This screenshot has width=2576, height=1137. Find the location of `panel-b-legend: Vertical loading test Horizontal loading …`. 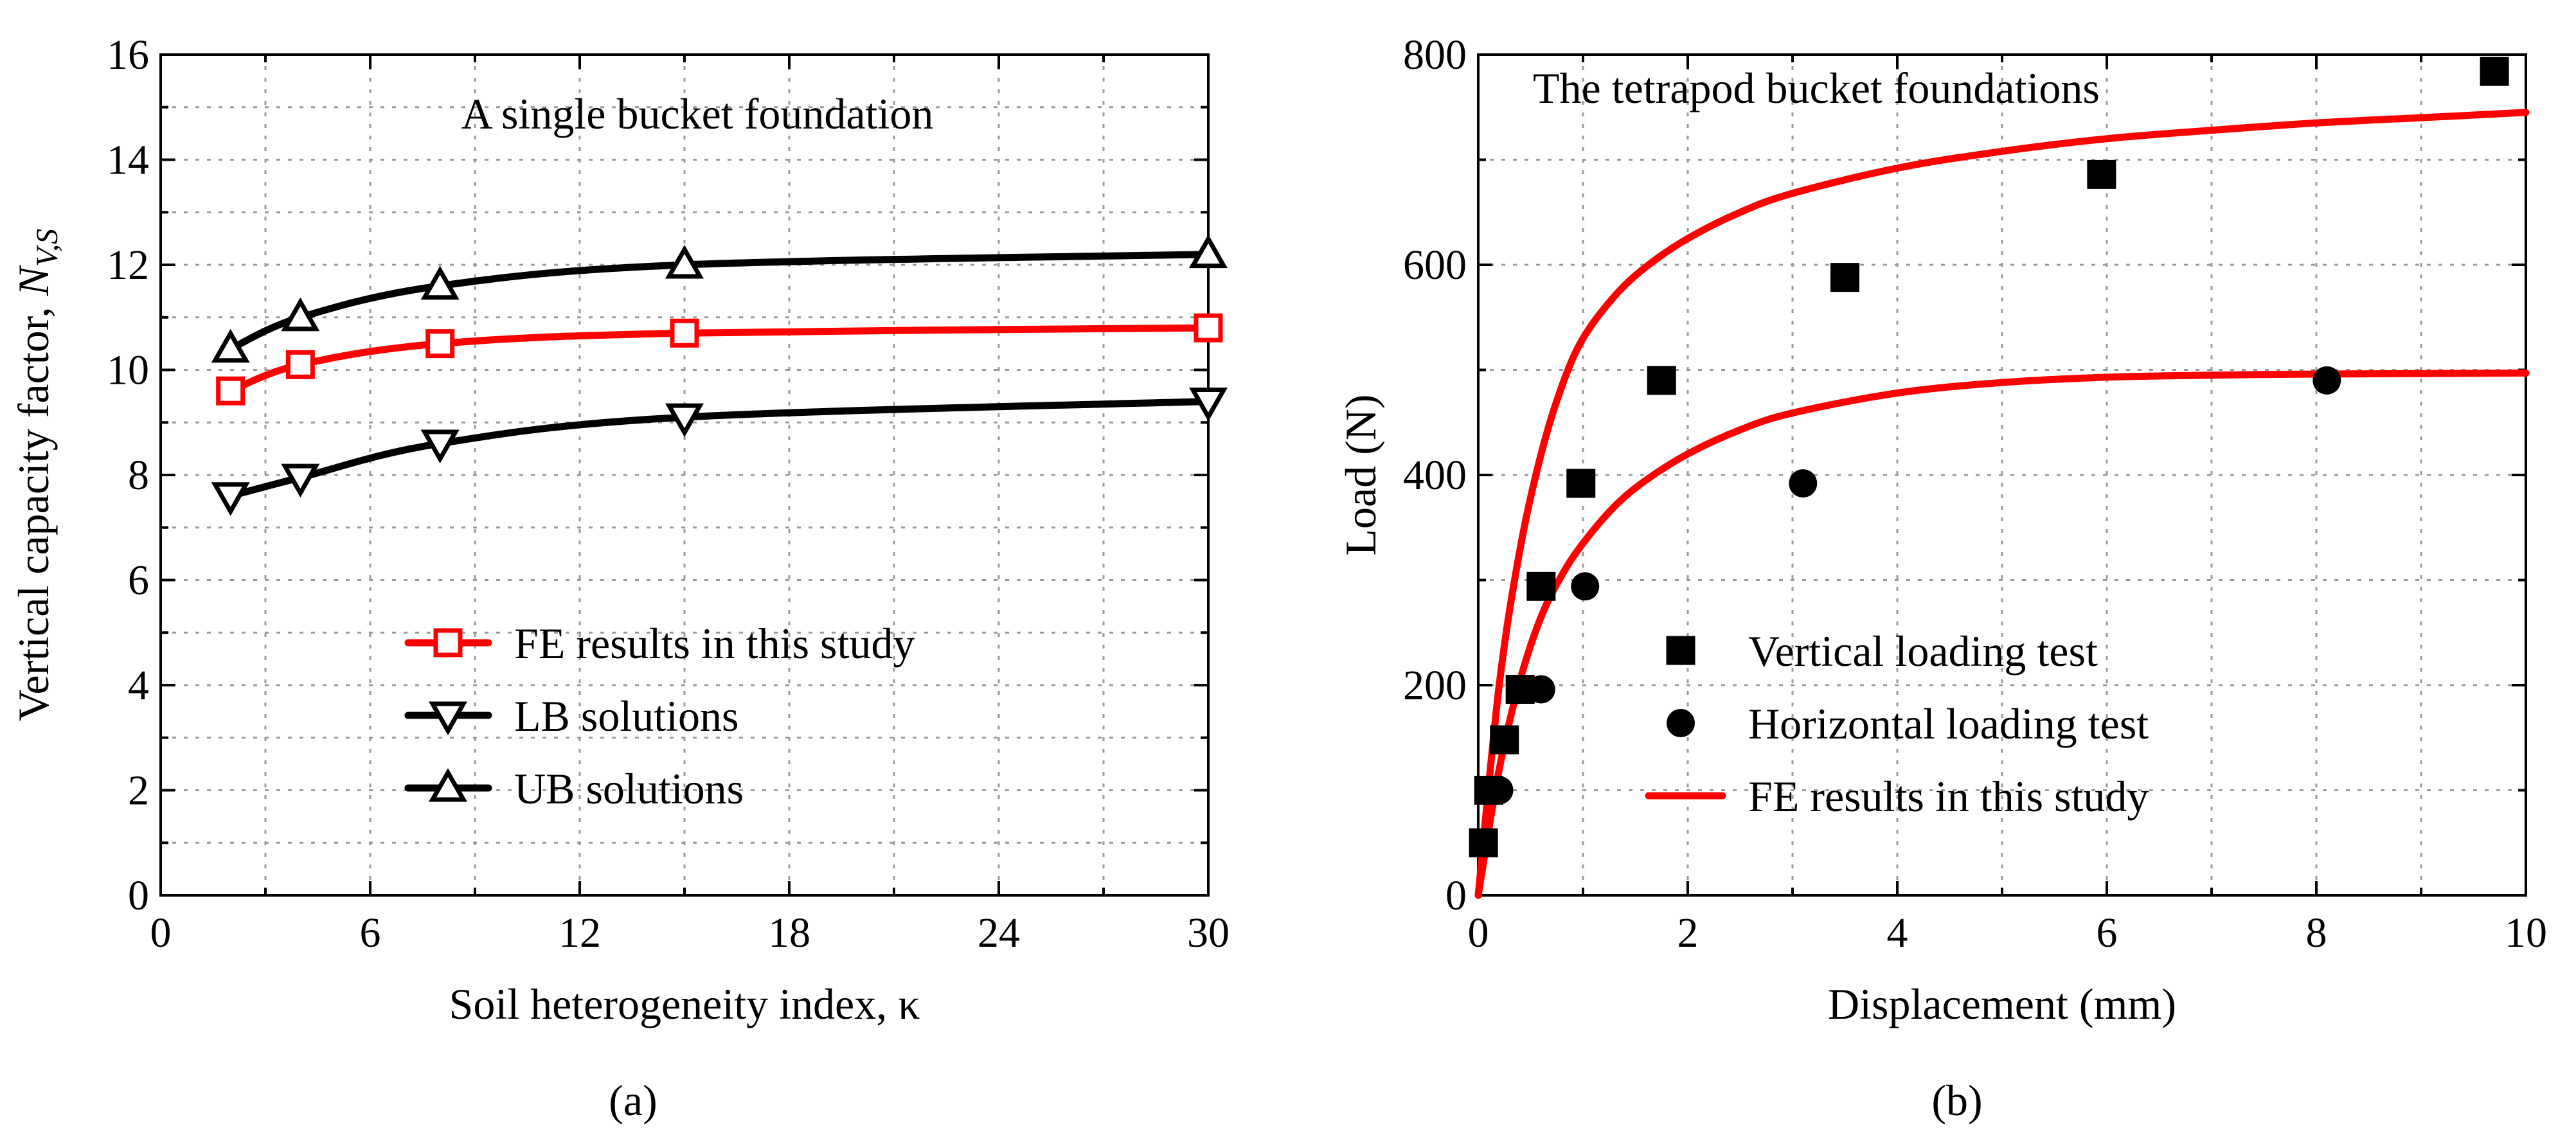

panel-b-legend: Vertical loading test Horizontal loading … is located at coordinates (1897, 724).